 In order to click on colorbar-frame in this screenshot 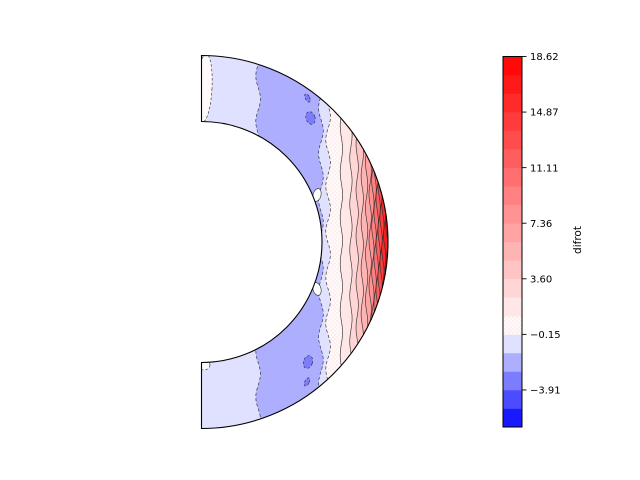, I will do `click(512, 242)`.